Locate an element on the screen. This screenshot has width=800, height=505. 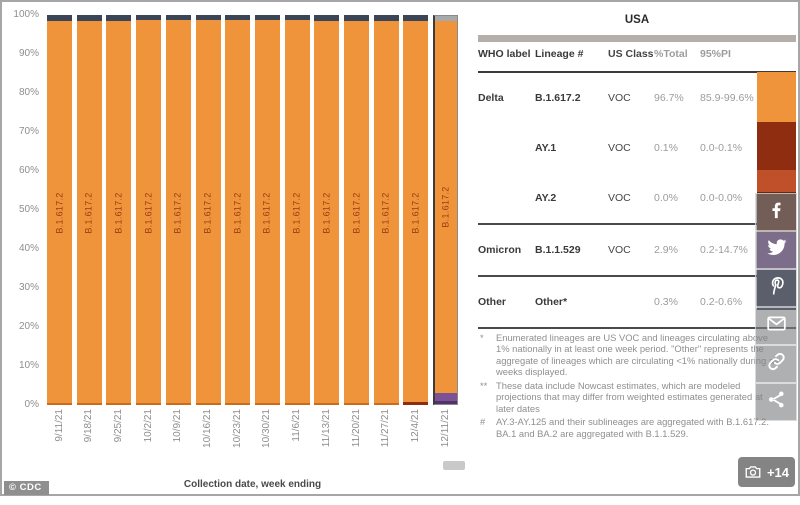
photo-gallery-button: +14 is located at coordinates (766, 472).